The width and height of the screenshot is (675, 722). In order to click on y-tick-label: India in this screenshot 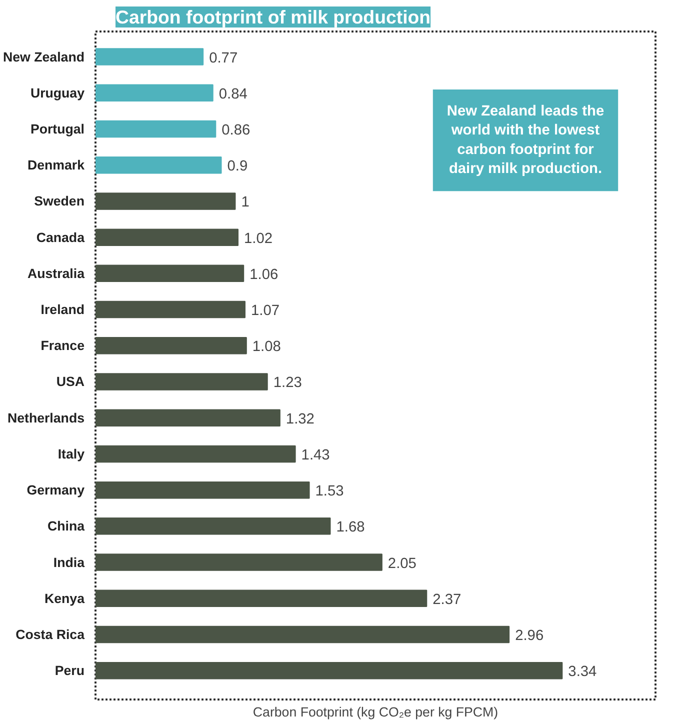, I will do `click(69, 562)`.